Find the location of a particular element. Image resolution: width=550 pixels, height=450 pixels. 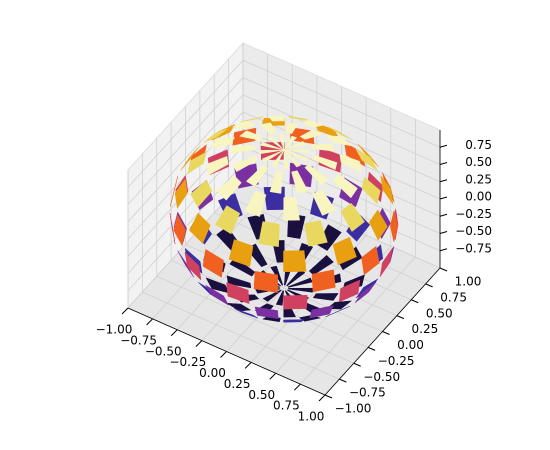

y-tick-label: −0.75 is located at coordinates (367, 393).